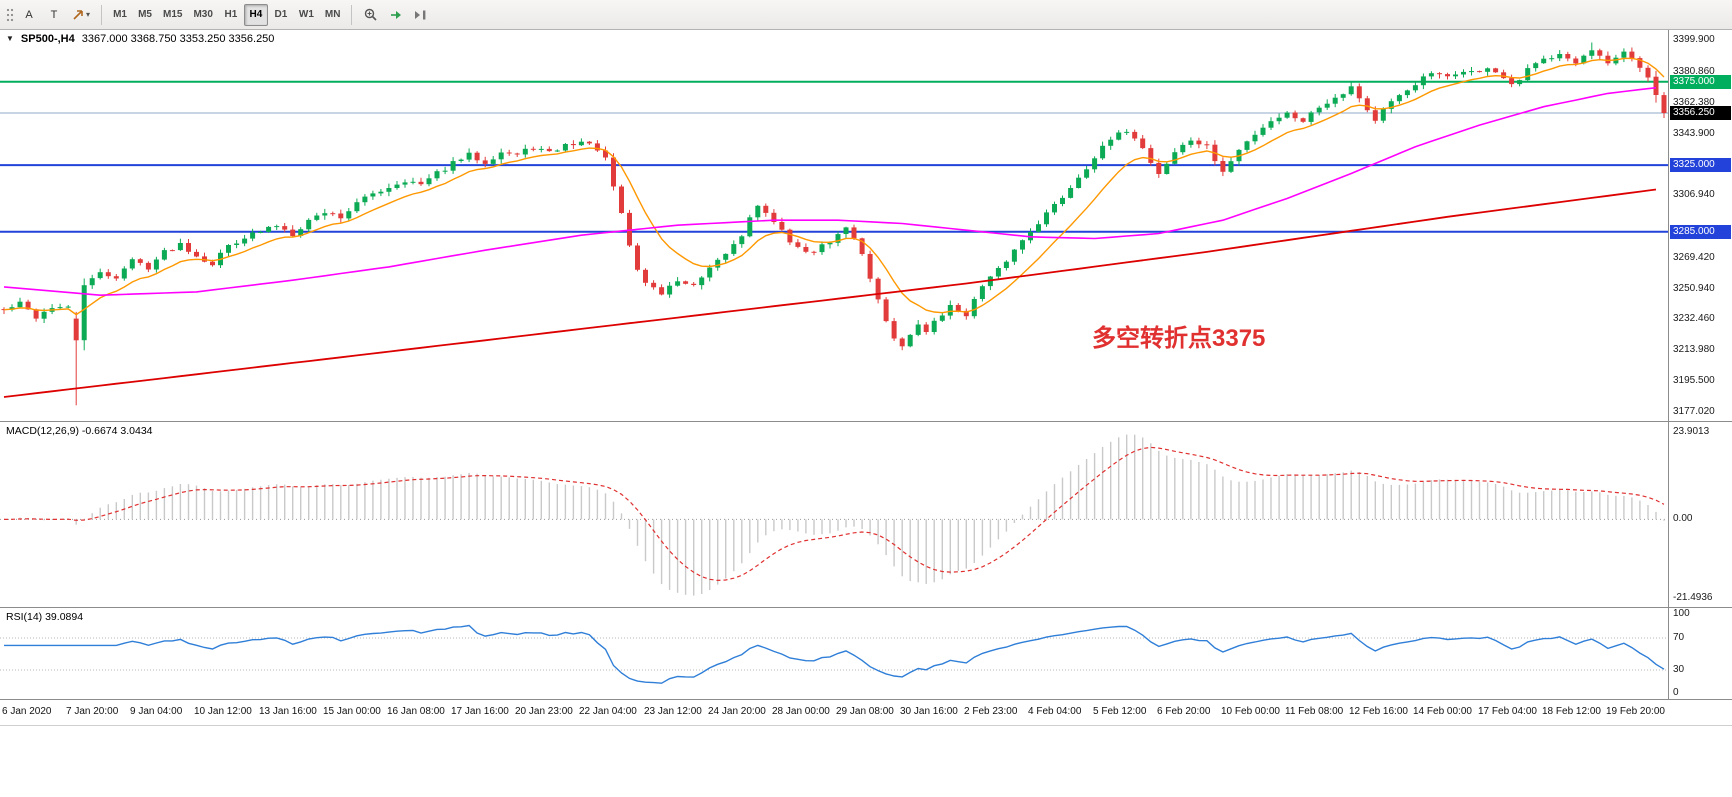  Describe the element at coordinates (1179, 338) in the screenshot. I see `price-annotation-text: 多空转折点3375` at that location.